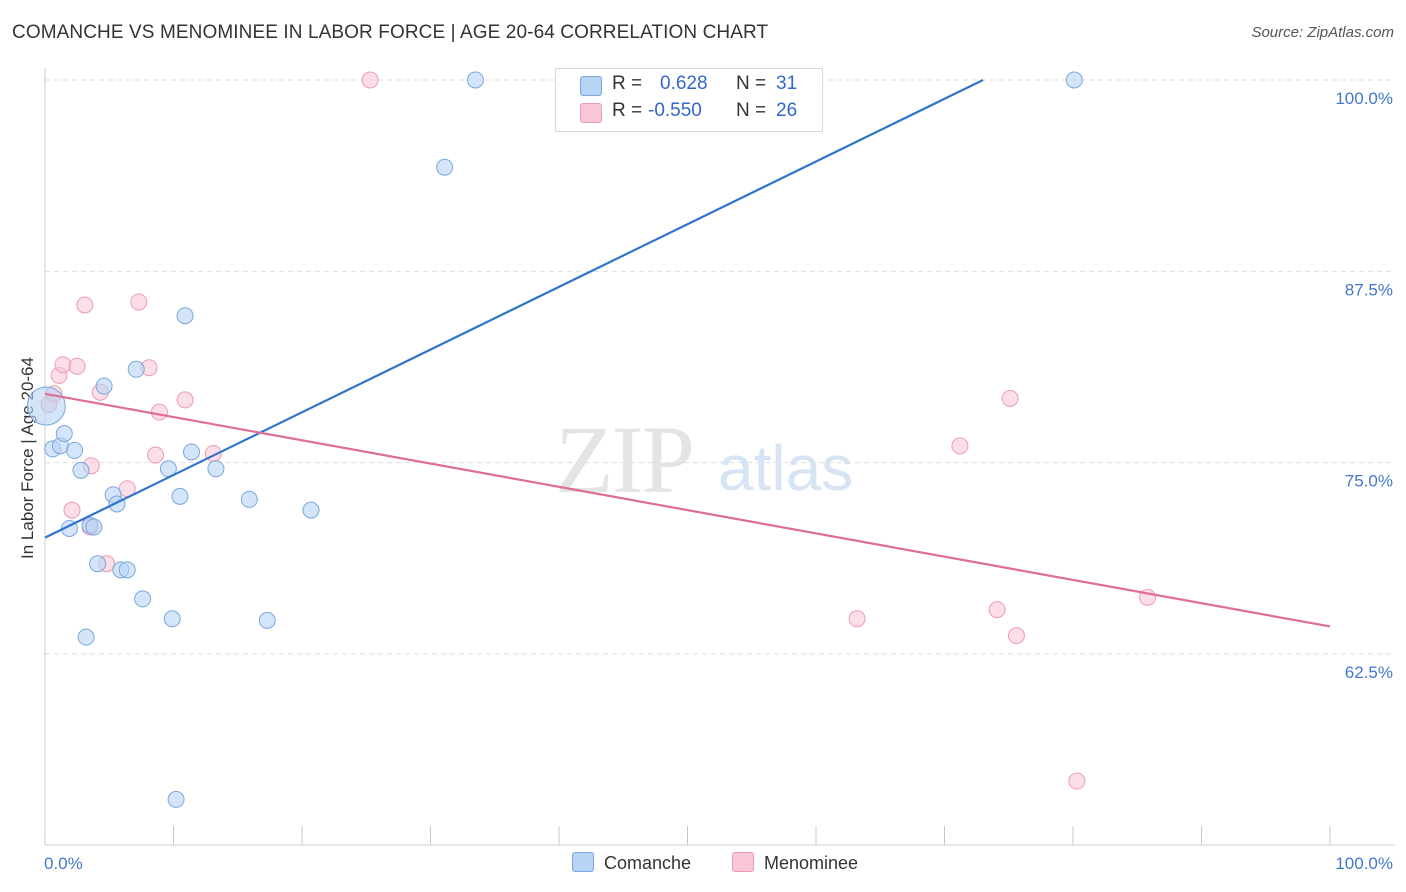 This screenshot has width=1406, height=892. Describe the element at coordinates (1369, 481) in the screenshot. I see `y-tick-label: 75.0%` at that location.